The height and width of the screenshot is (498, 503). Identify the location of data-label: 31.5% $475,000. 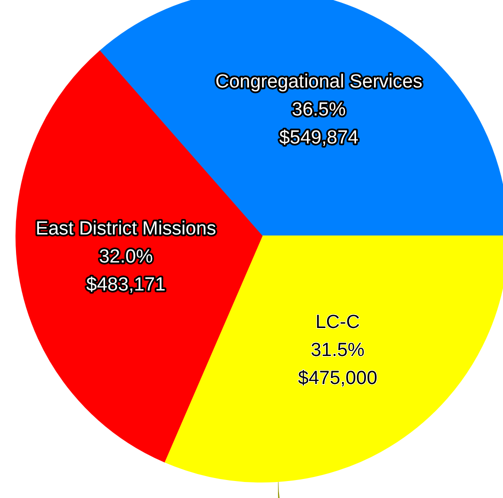
(338, 365).